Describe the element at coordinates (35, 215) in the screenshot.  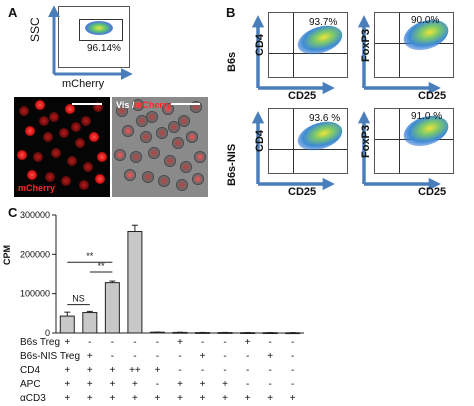
I see `y-tick-label: 300000` at that location.